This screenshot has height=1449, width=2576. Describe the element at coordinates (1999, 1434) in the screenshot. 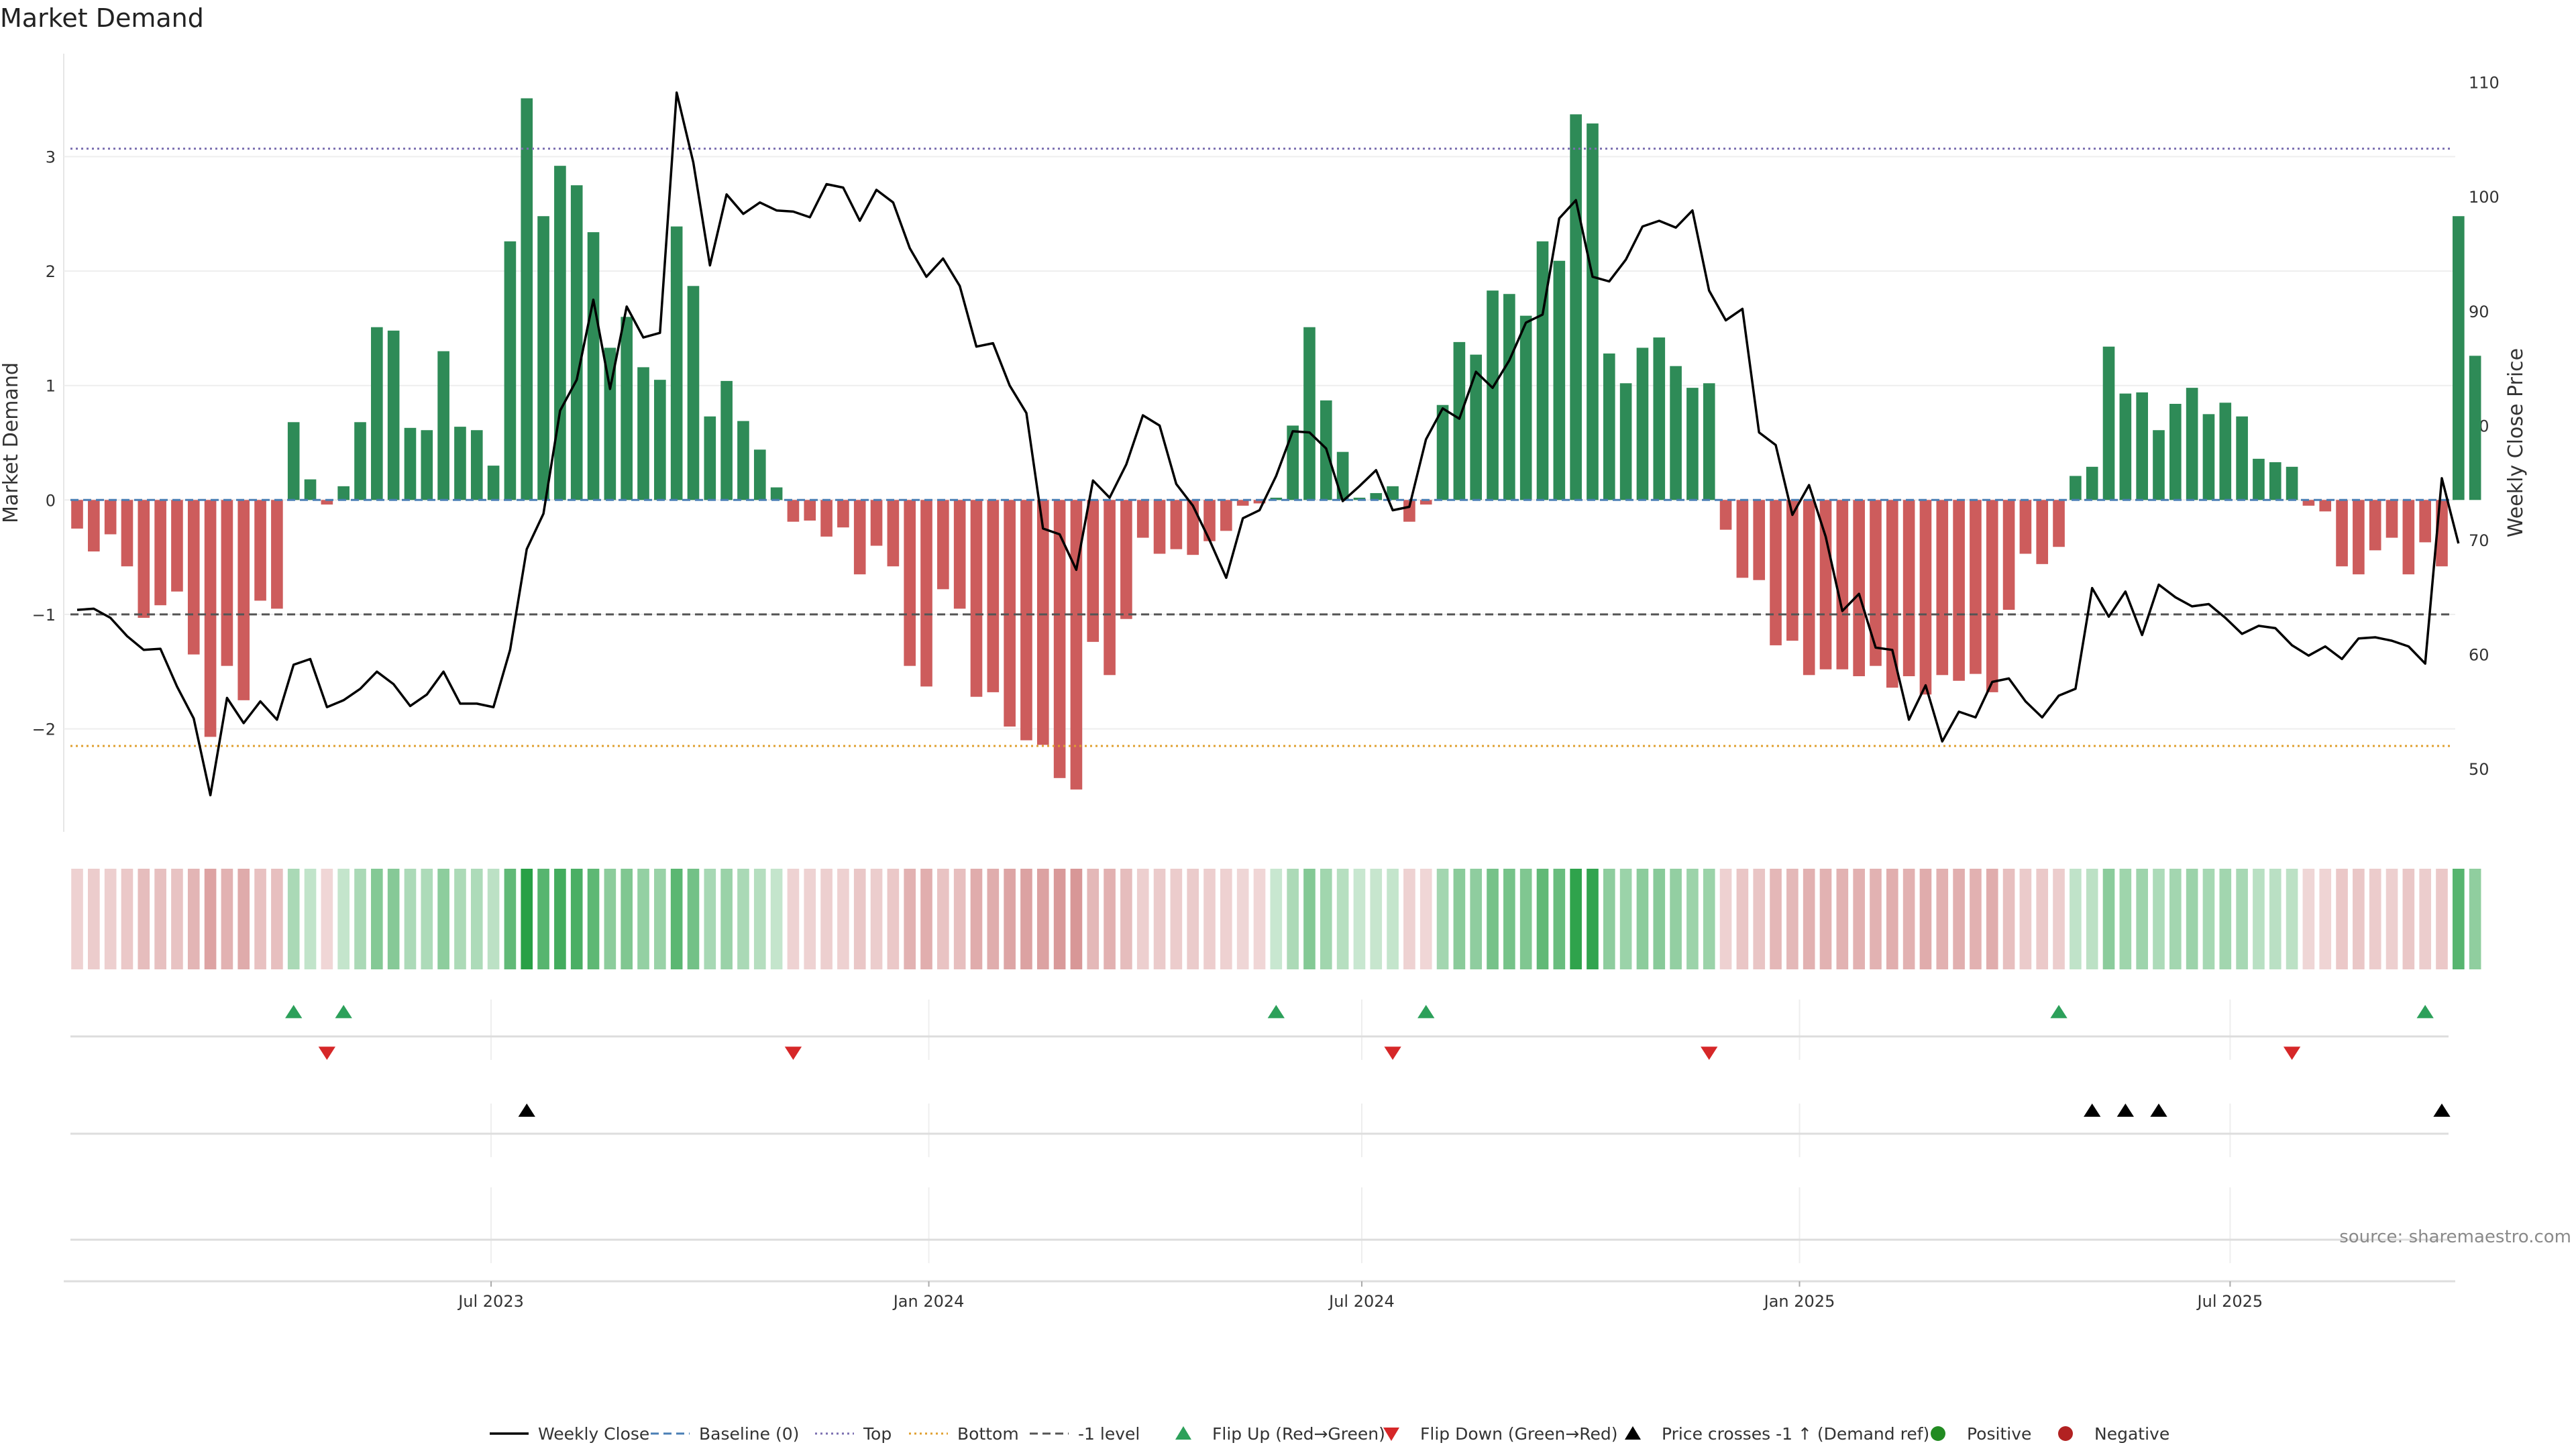

I see `legend-label: Positive` at that location.